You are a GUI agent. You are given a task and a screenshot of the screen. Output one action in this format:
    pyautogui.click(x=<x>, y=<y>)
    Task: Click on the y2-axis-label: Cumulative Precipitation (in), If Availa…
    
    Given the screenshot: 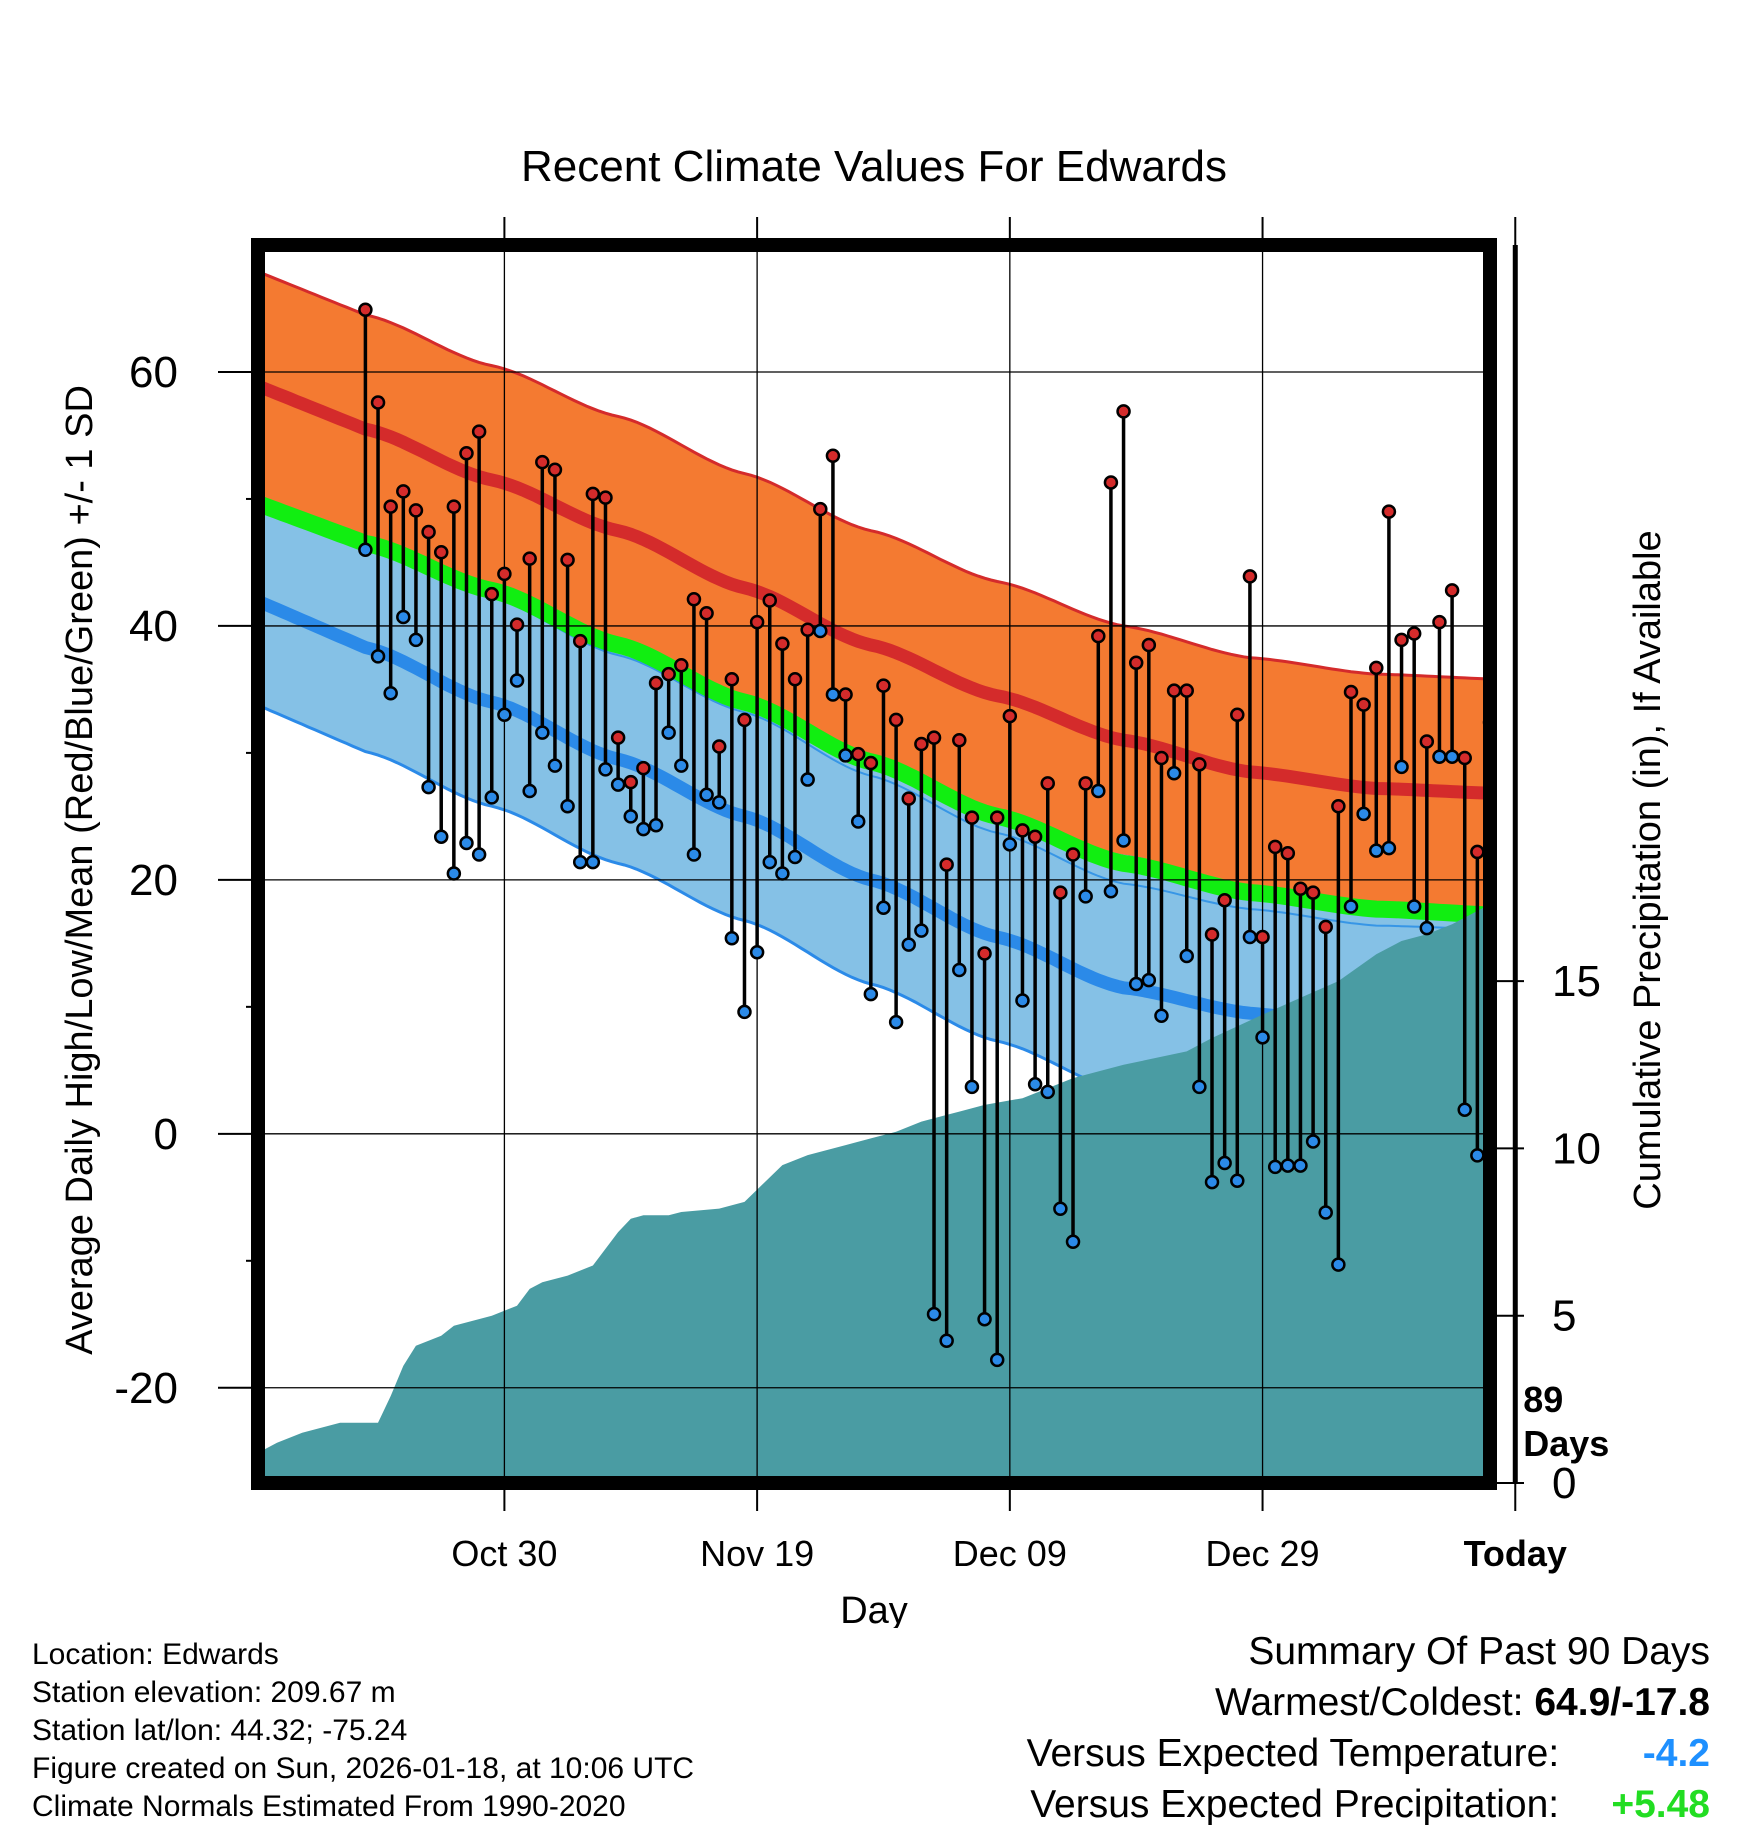 What is the action you would take?
    pyautogui.click(x=1648, y=869)
    